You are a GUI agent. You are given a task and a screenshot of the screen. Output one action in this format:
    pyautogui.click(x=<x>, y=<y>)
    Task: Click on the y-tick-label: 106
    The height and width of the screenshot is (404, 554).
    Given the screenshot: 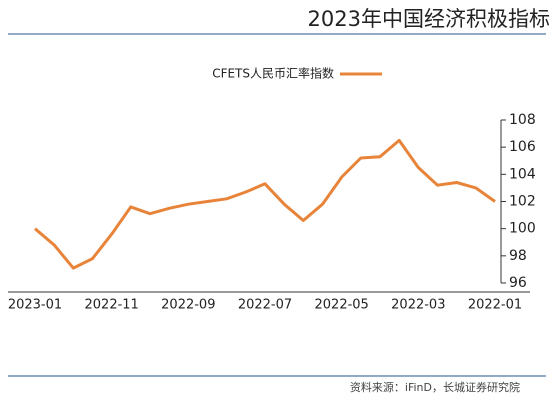 What is the action you would take?
    pyautogui.click(x=522, y=147)
    